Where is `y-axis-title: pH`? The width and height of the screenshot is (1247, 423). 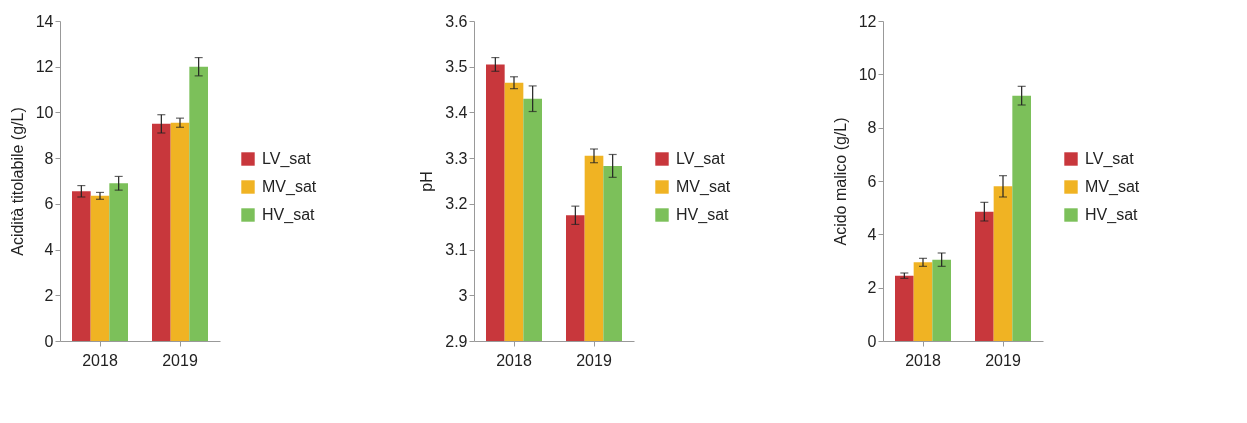 y-axis-title: pH is located at coordinates (427, 181).